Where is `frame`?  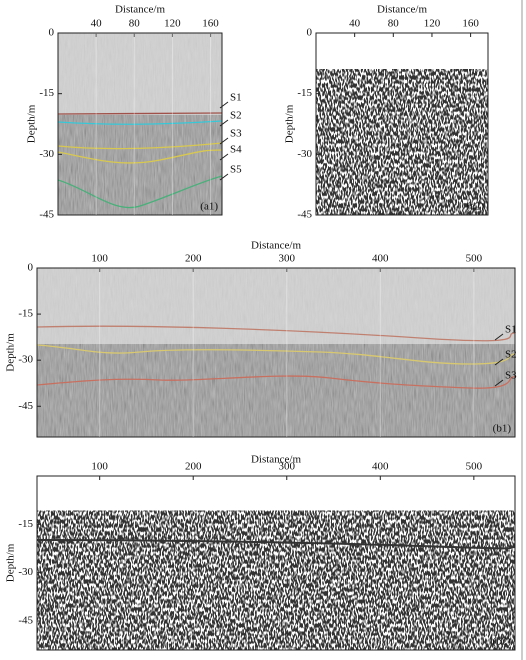
frame is located at coordinates (402, 124).